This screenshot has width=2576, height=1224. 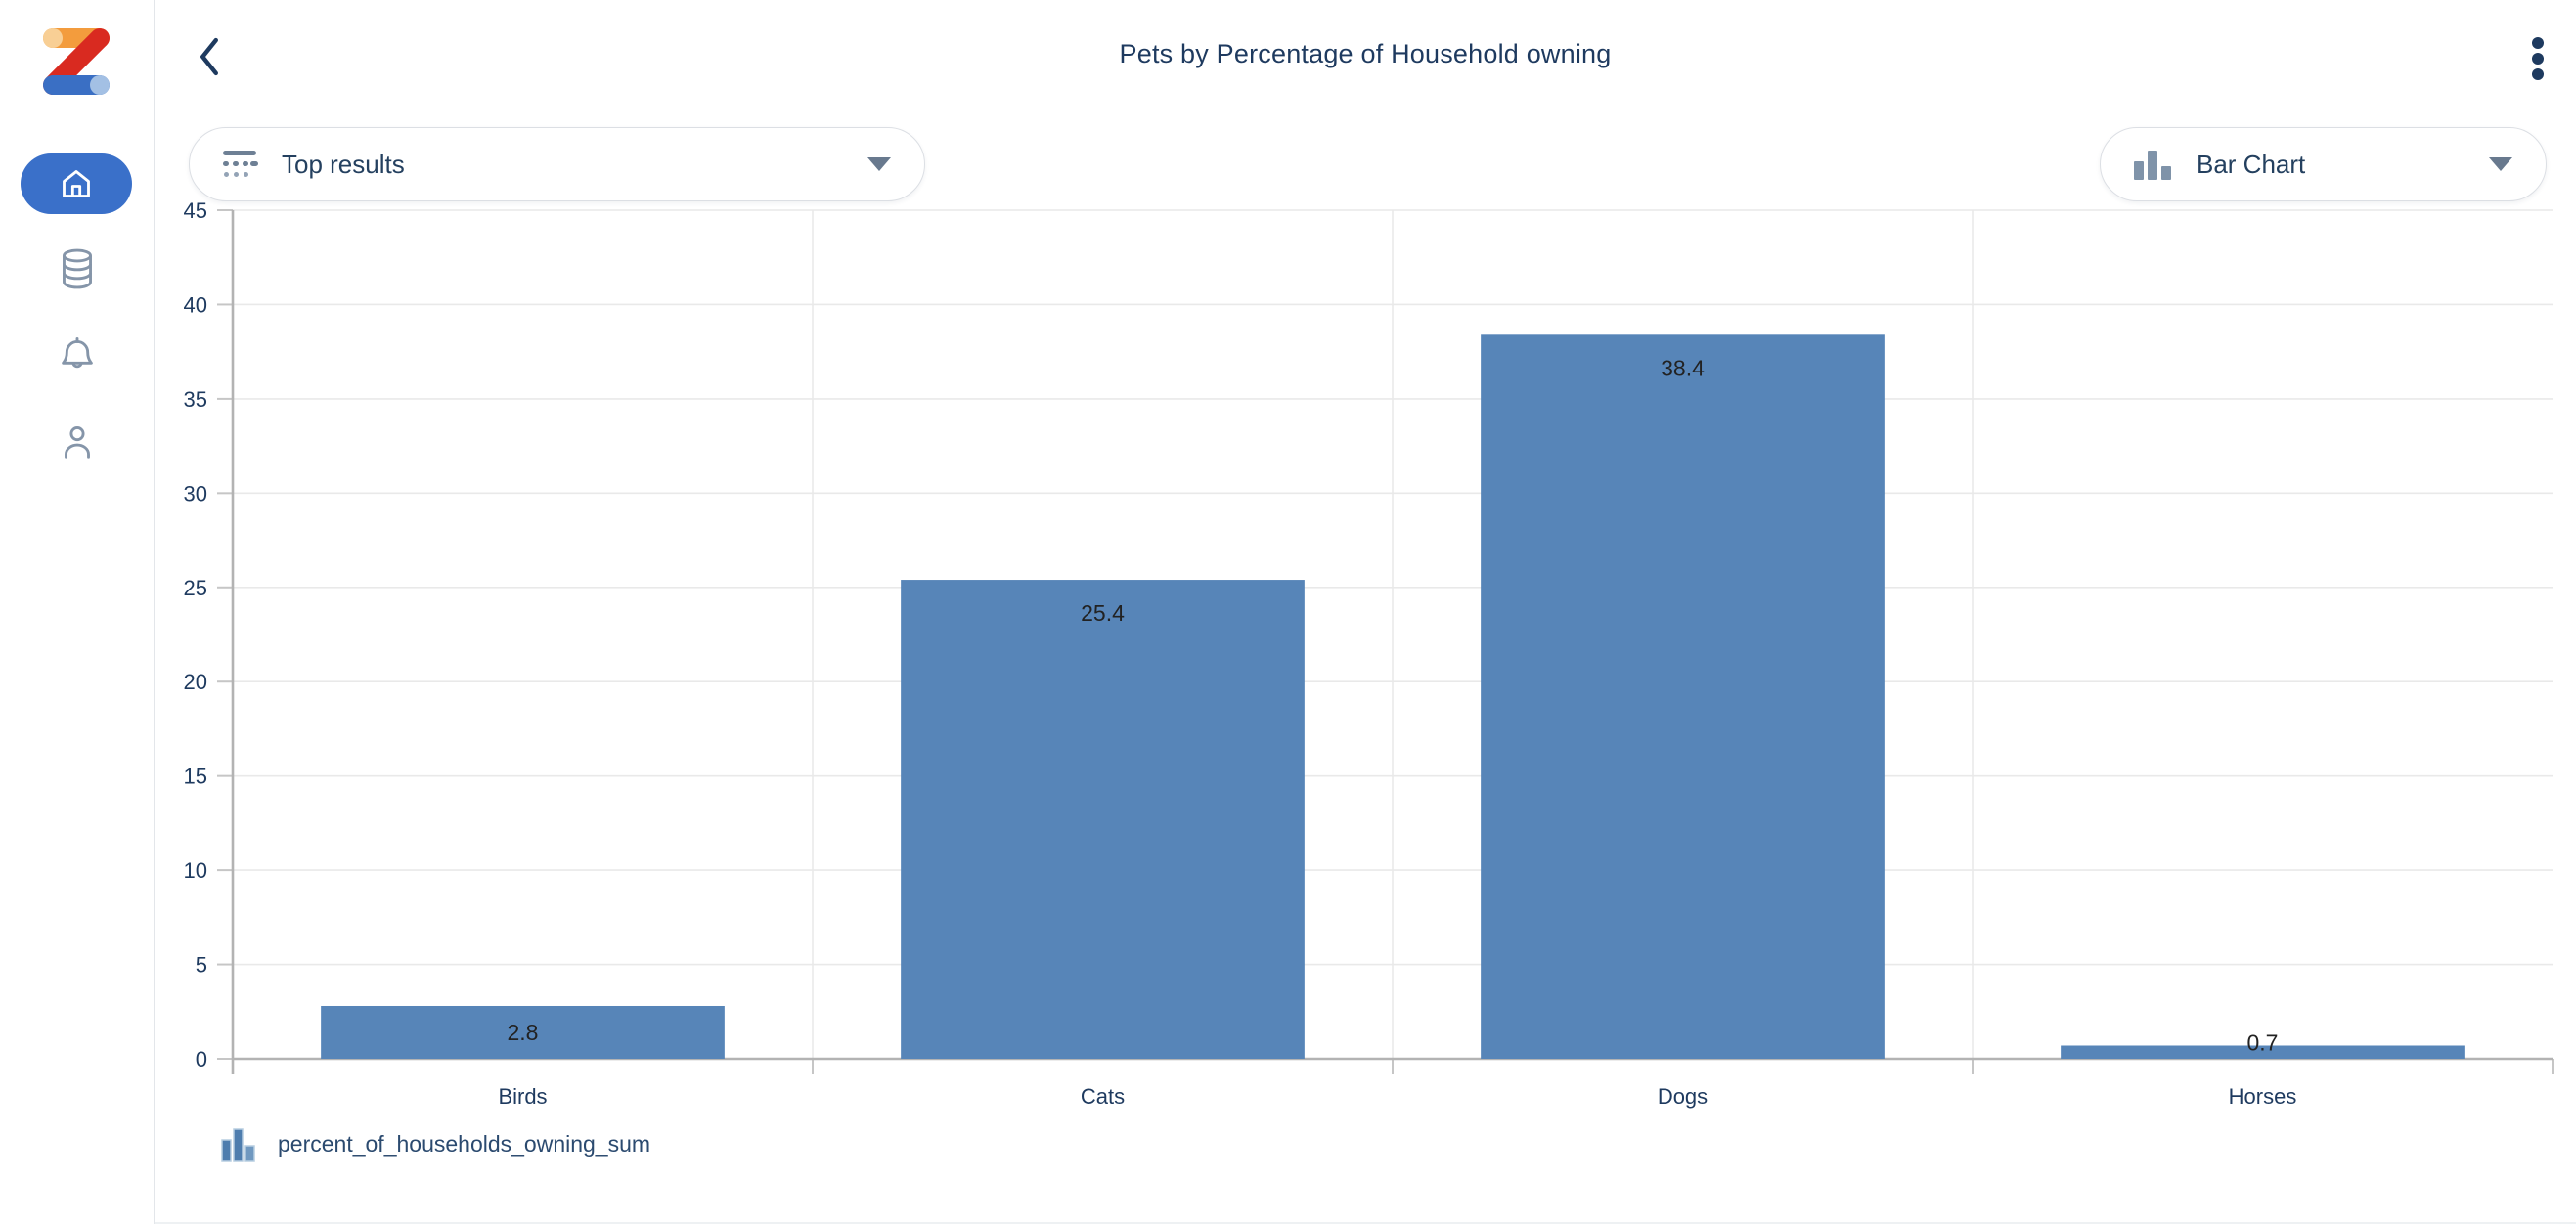 I want to click on back-button, so click(x=209, y=56).